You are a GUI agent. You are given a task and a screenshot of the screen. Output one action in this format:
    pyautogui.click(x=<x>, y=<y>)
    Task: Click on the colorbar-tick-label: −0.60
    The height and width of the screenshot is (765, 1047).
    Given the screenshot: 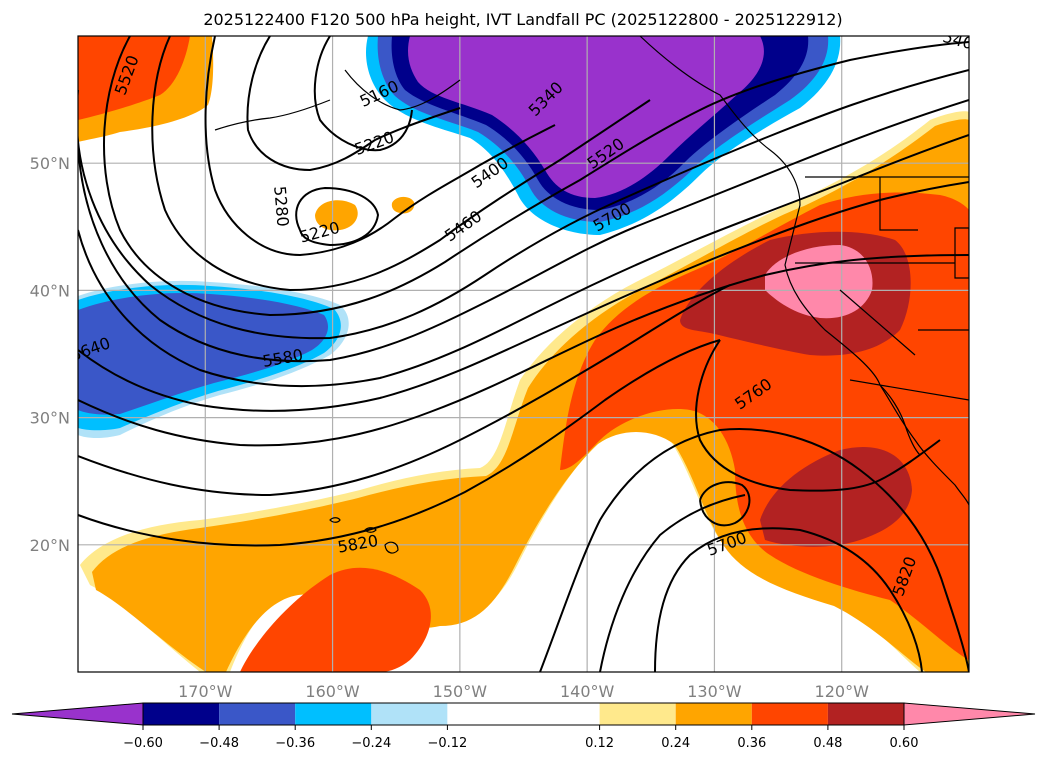 What is the action you would take?
    pyautogui.click(x=143, y=743)
    